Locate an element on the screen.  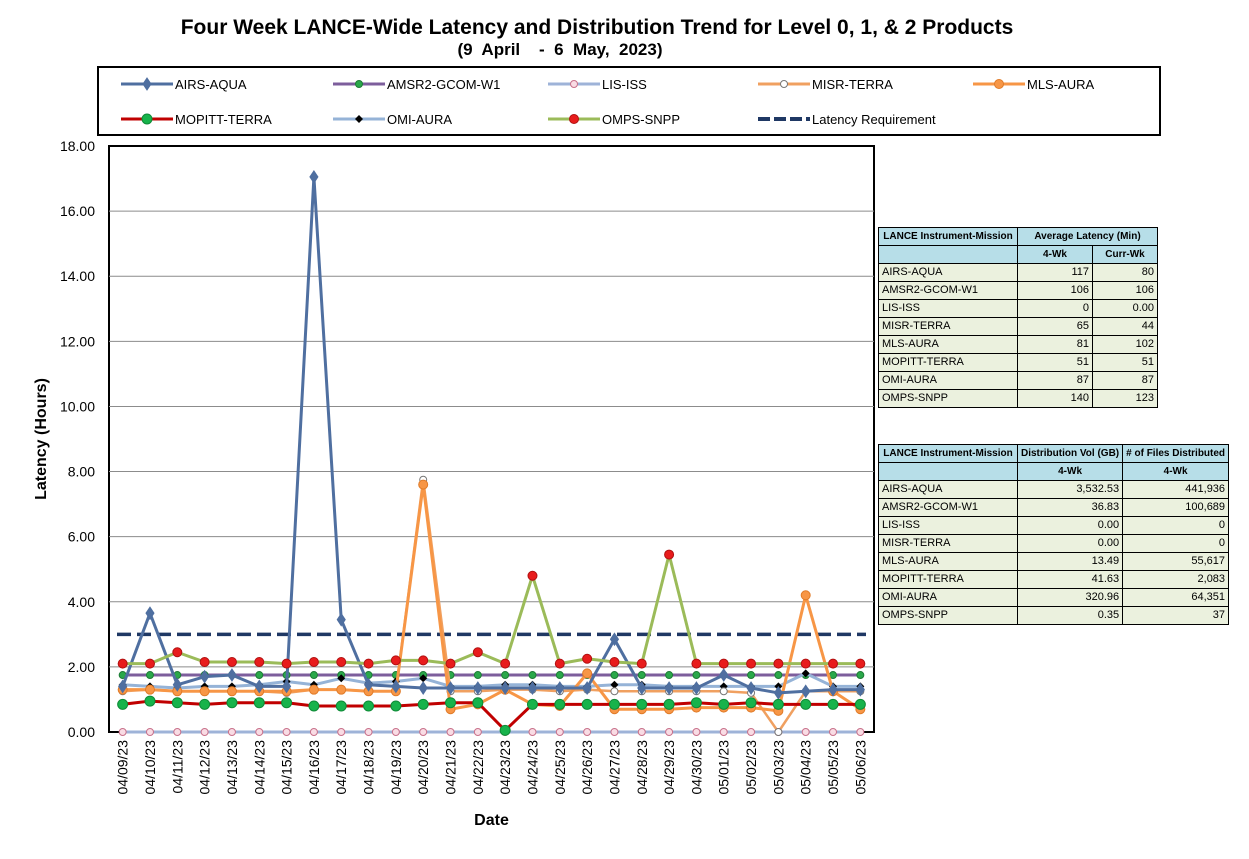
x-tick-label: 04/19/23 is located at coordinates (396, 767).